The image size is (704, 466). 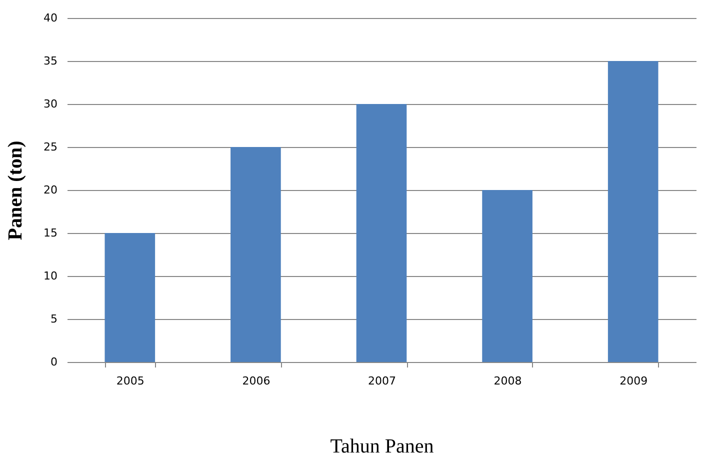 I want to click on y-tick-label: 25, so click(x=51, y=147).